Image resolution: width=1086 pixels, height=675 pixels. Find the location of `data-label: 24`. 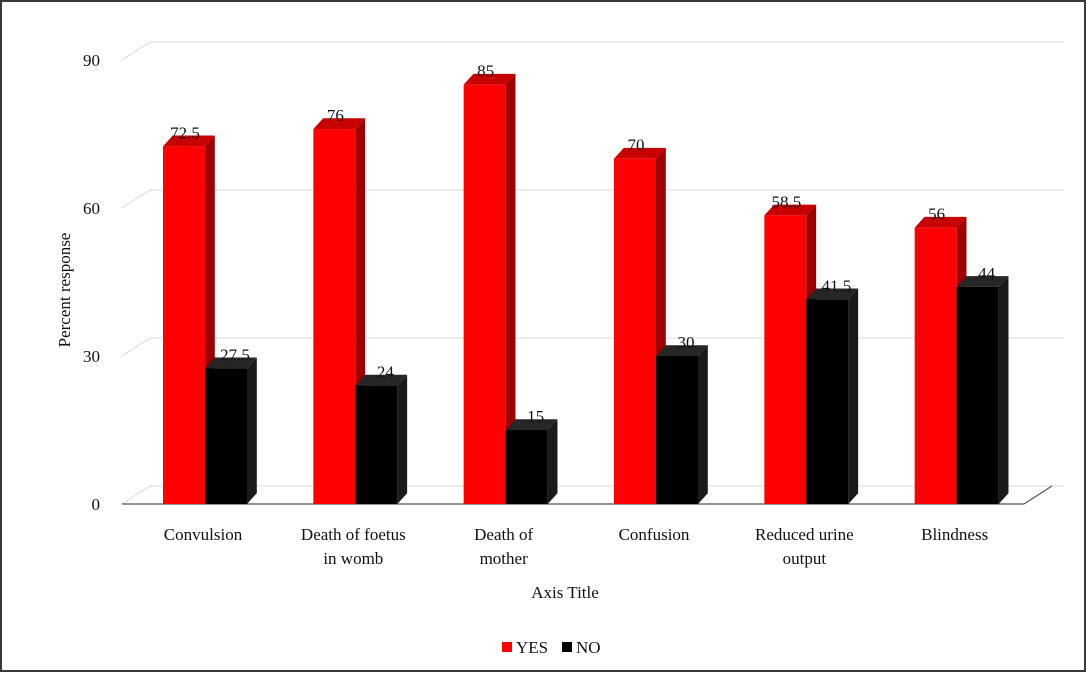

data-label: 24 is located at coordinates (386, 372).